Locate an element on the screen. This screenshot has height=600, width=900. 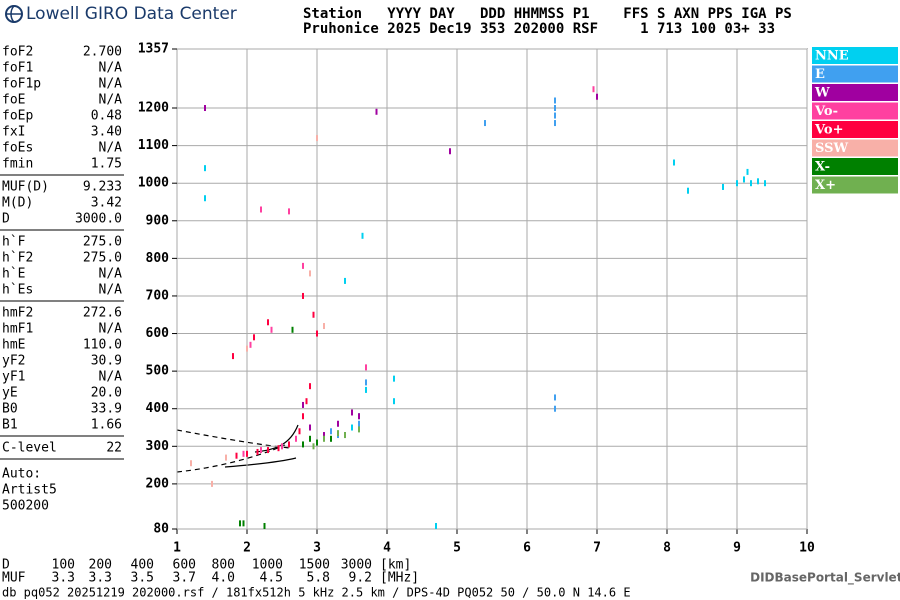
param-name: fxI is located at coordinates (13, 132).